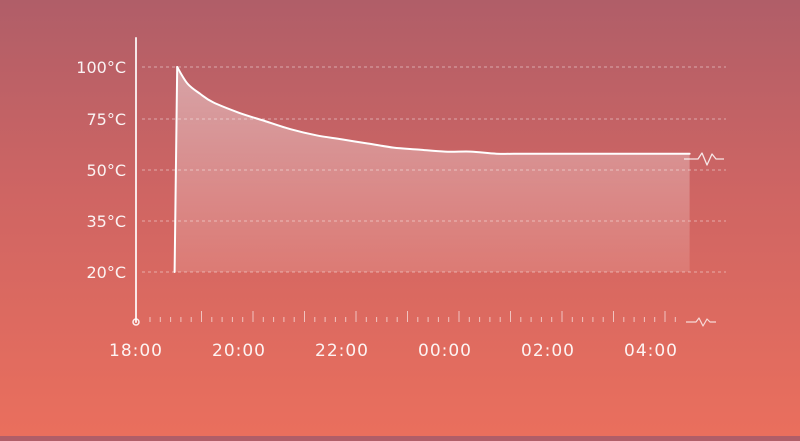  Describe the element at coordinates (239, 351) in the screenshot. I see `x-tick-label: 20:00` at that location.